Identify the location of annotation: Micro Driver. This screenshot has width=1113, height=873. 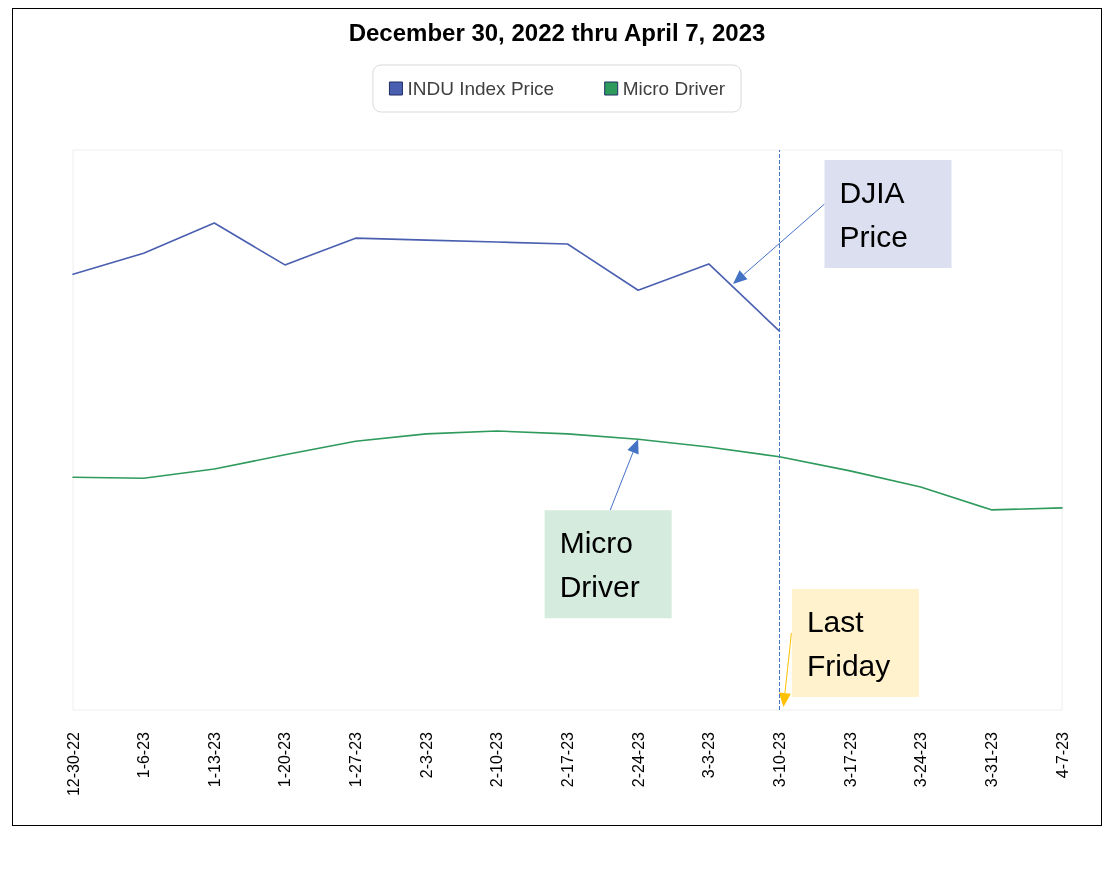
(600, 564).